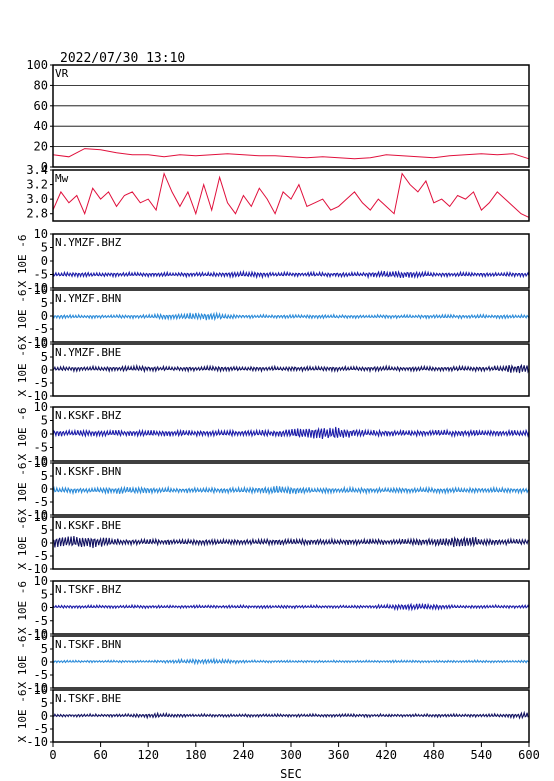  Describe the element at coordinates (41, 85) in the screenshot. I see `y-tick-label: 80` at that location.